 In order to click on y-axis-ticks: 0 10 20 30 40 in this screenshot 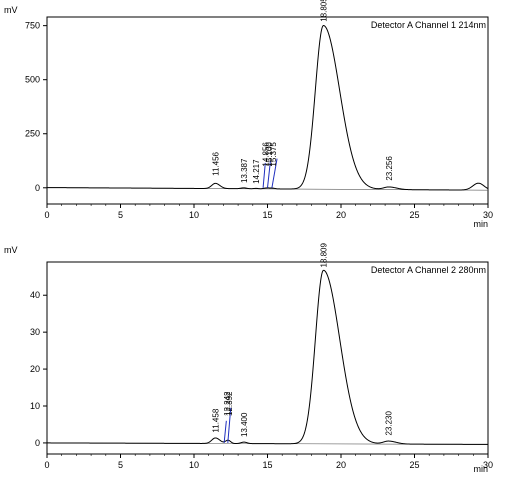, I will do `click(38, 369)`.